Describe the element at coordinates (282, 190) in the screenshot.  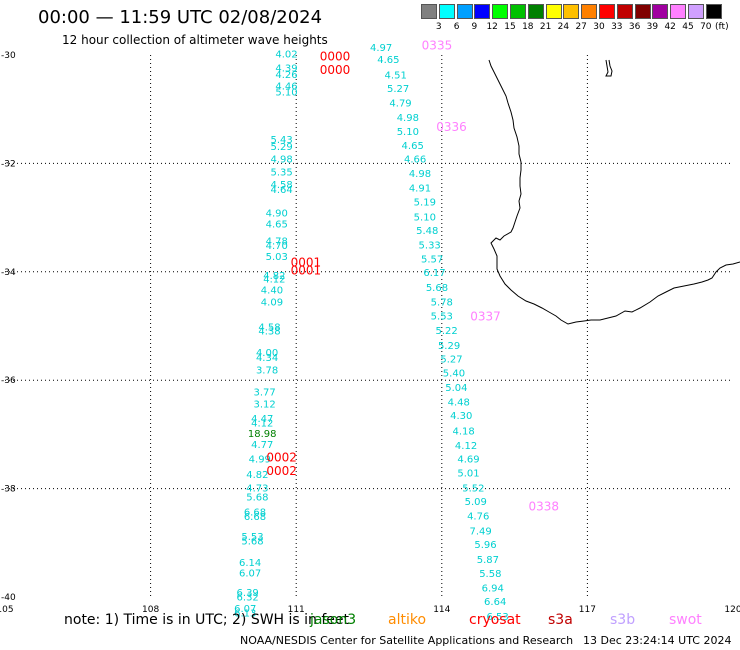
I see `wave-height-value: 4.64` at that location.